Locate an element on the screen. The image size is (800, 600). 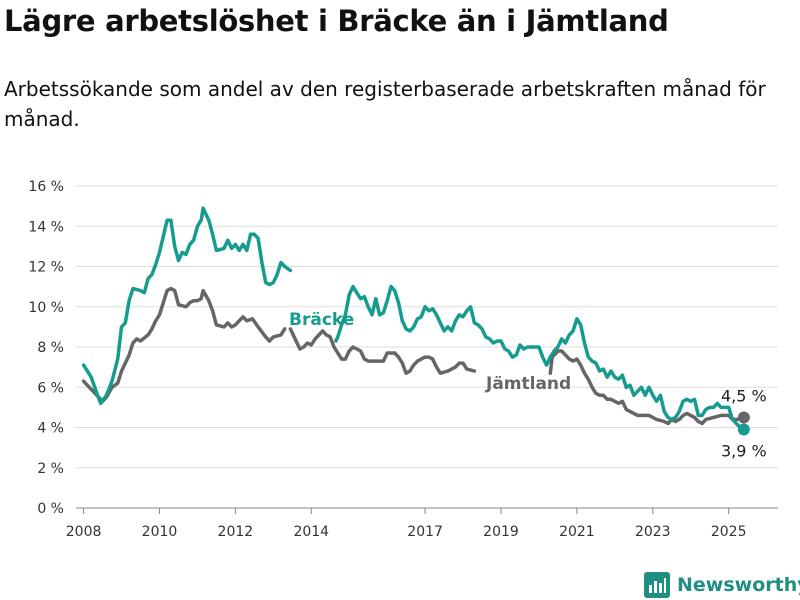
x-tick-label: 2012 is located at coordinates (236, 532).